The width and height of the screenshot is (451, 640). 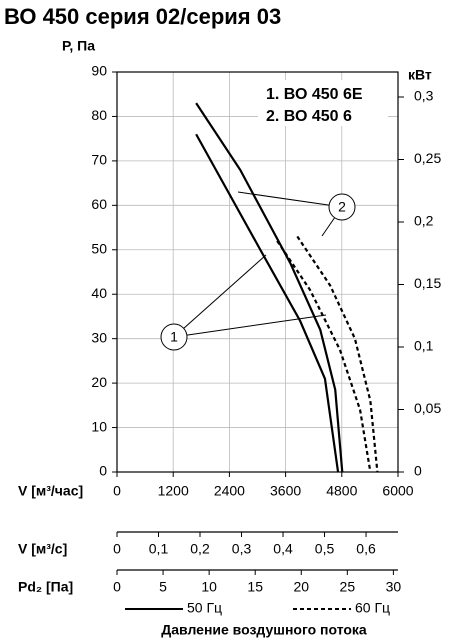 I want to click on secondary-tick-label: 0,5, so click(x=325, y=549).